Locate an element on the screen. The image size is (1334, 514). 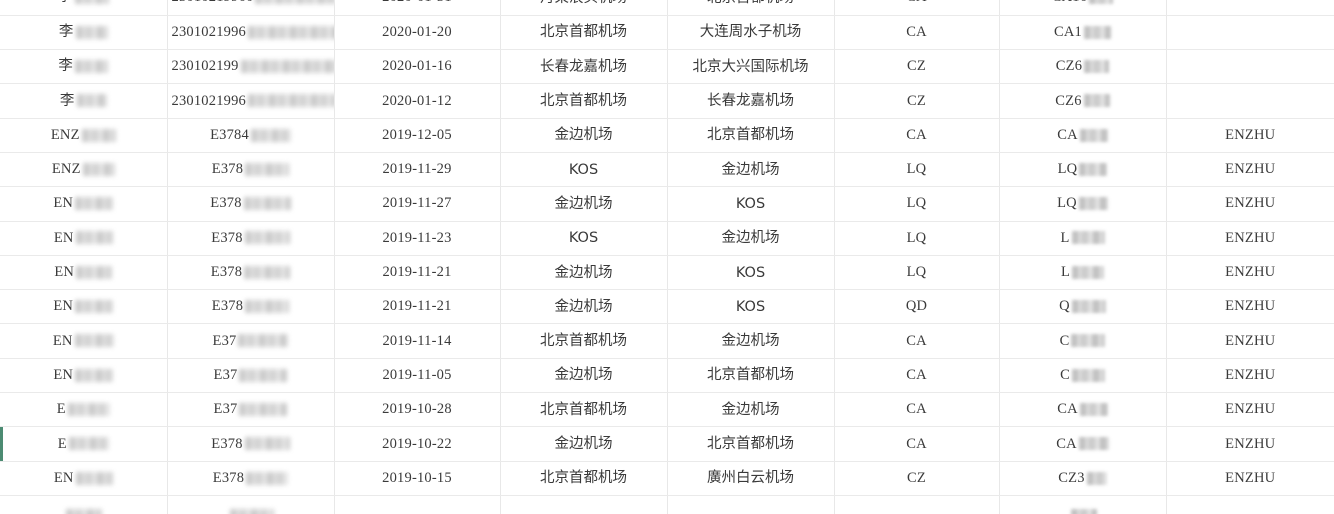
cell-date: 2019-11-14 is located at coordinates (417, 341).